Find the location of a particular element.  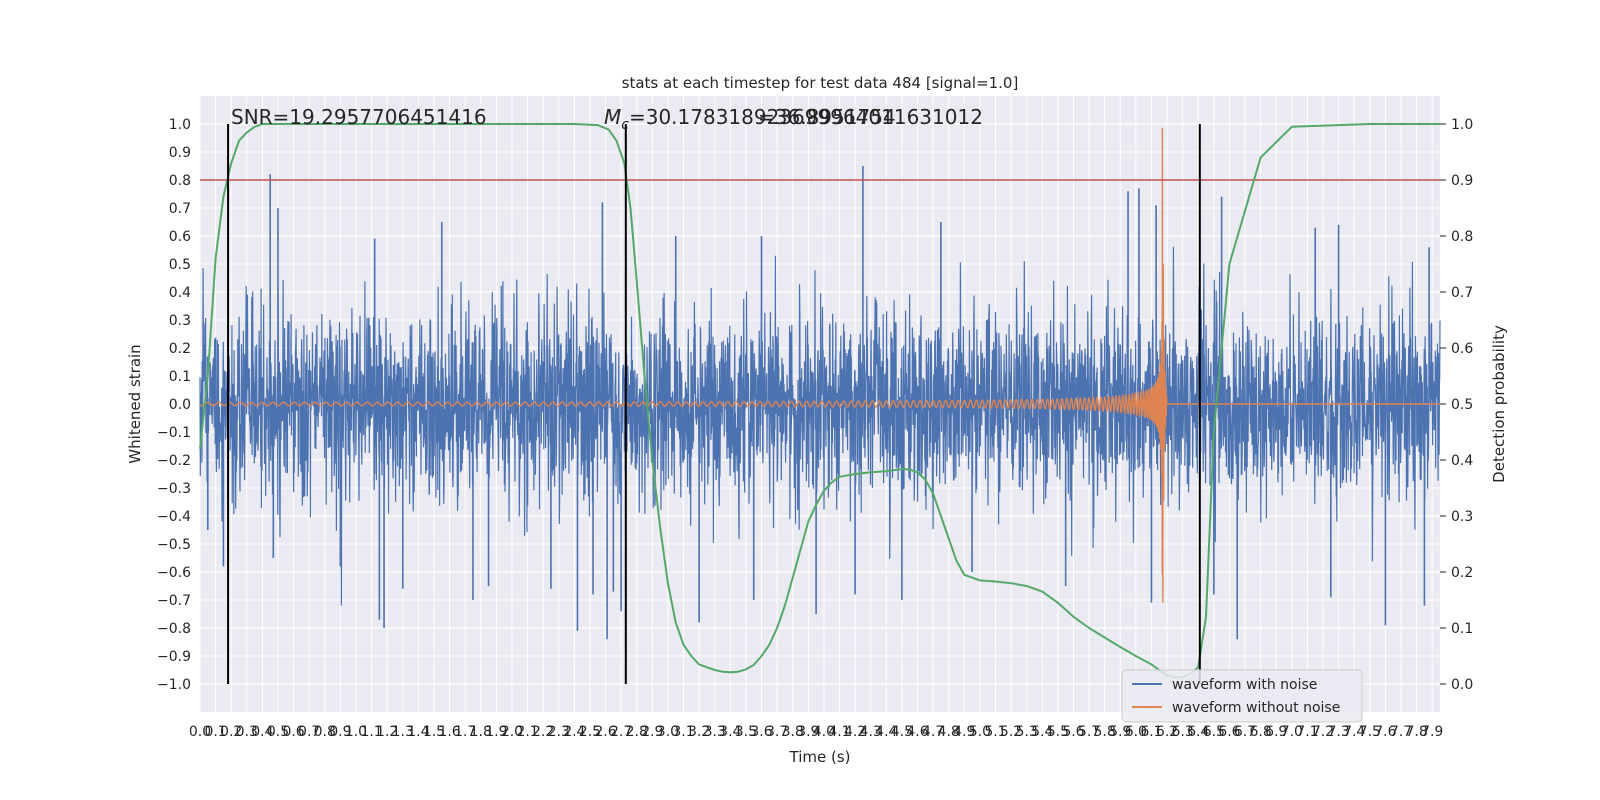

x-tick-label: 6.5 is located at coordinates (1214, 732).